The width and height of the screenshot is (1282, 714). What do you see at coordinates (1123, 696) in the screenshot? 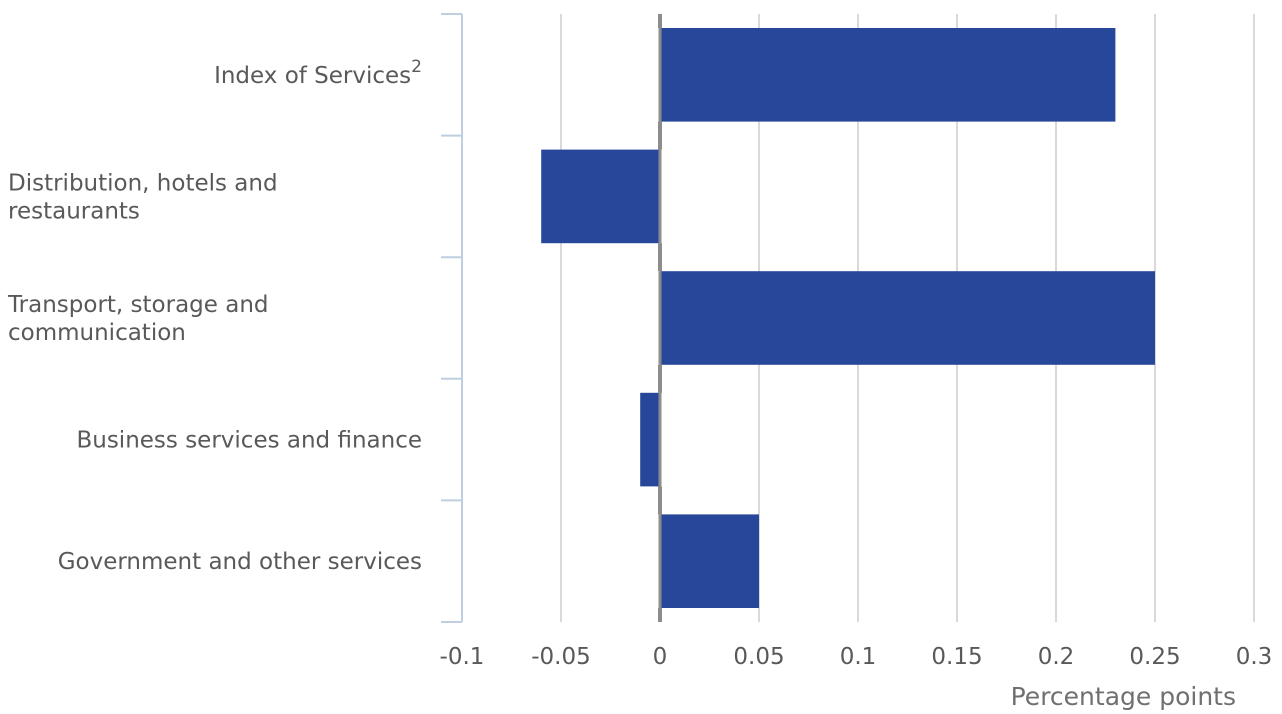
I see `x-axis-title: Percentage points` at bounding box center [1123, 696].